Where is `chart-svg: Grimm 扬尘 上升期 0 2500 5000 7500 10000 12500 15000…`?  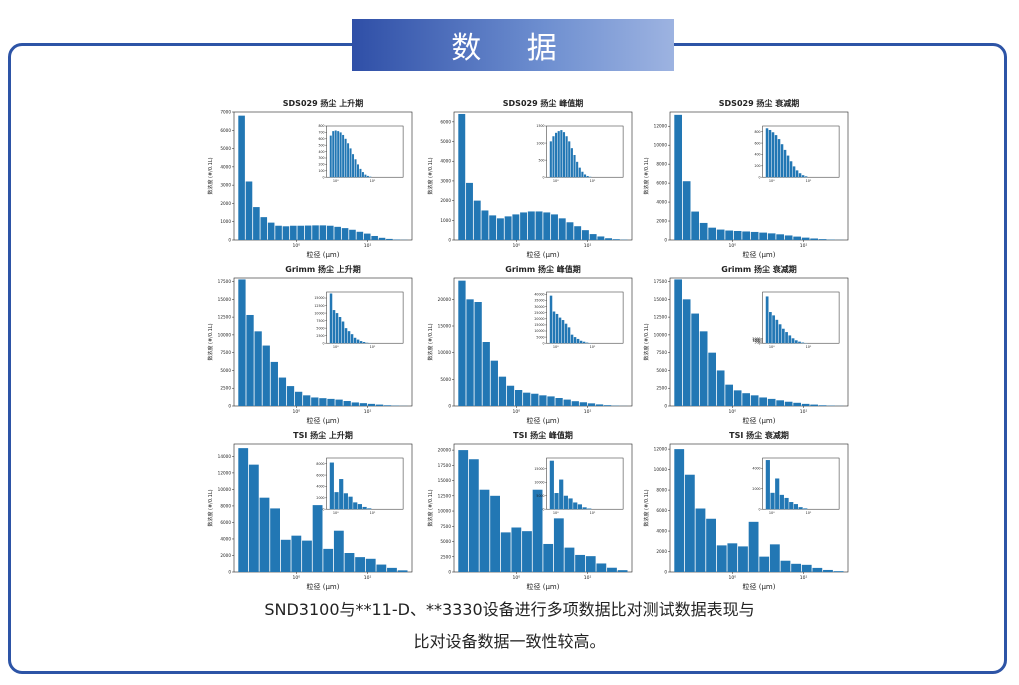
chart-svg: Grimm 扬尘 上升期 0 2500 5000 7500 10000 12500 15000… is located at coordinates (310, 344).